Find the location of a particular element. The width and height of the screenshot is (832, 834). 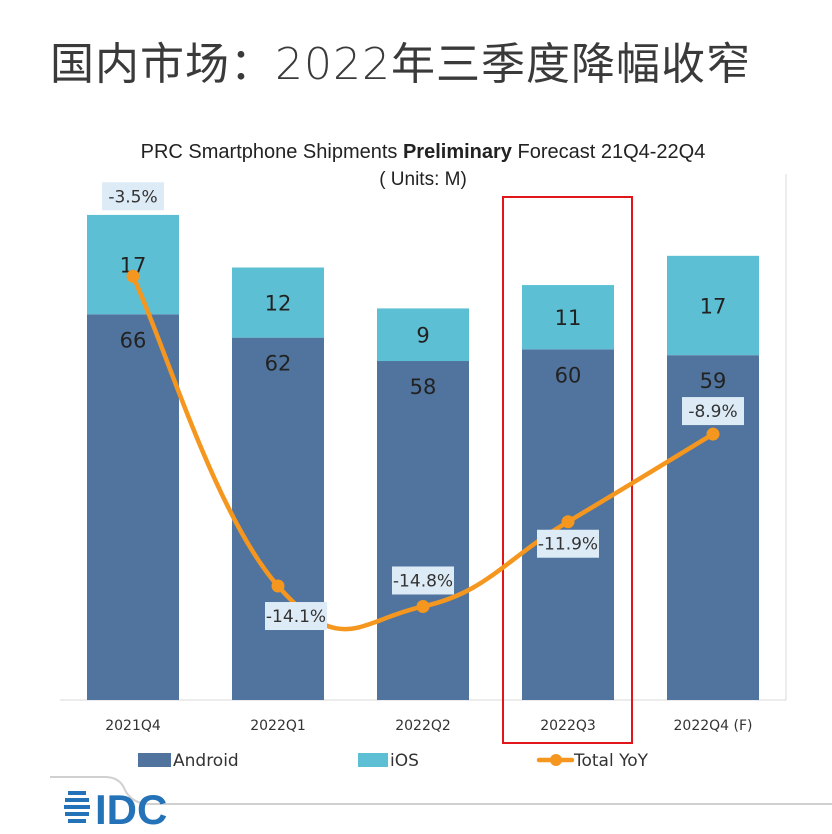

data-label-android: 66 is located at coordinates (133, 340).